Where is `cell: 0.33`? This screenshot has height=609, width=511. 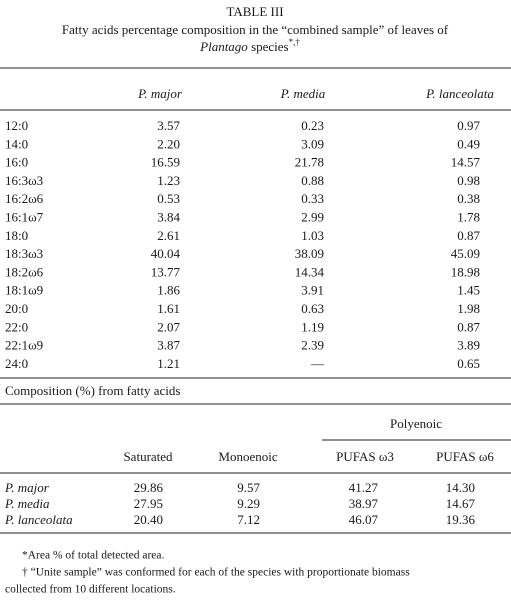 cell: 0.33 is located at coordinates (312, 198).